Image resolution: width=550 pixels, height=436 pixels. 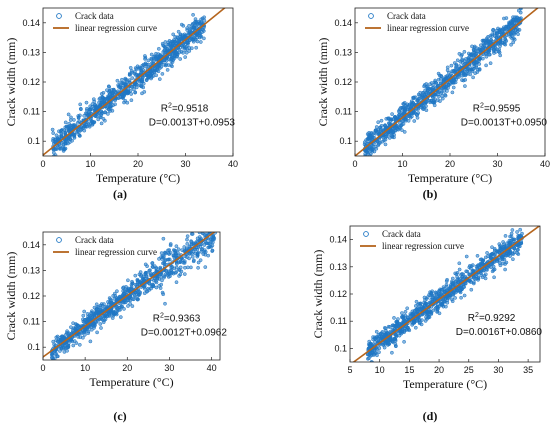 I want to click on x-tick-label: 40, so click(x=212, y=368).